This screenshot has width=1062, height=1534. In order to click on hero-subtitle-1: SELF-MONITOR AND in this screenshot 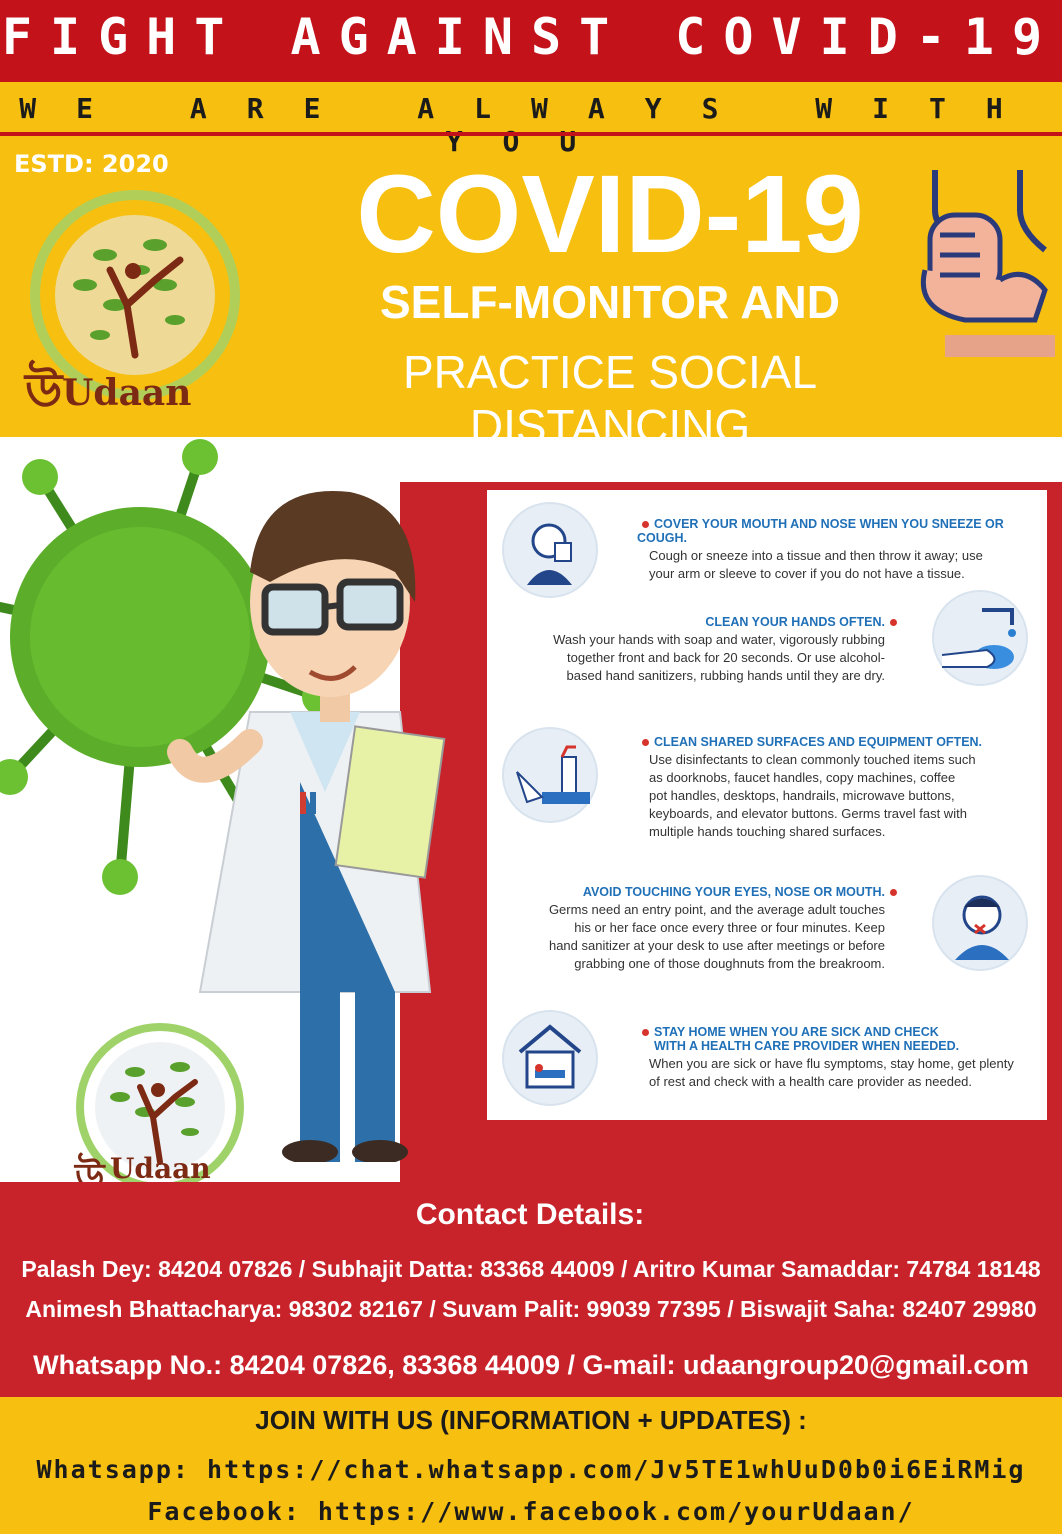, I will do `click(610, 302)`.